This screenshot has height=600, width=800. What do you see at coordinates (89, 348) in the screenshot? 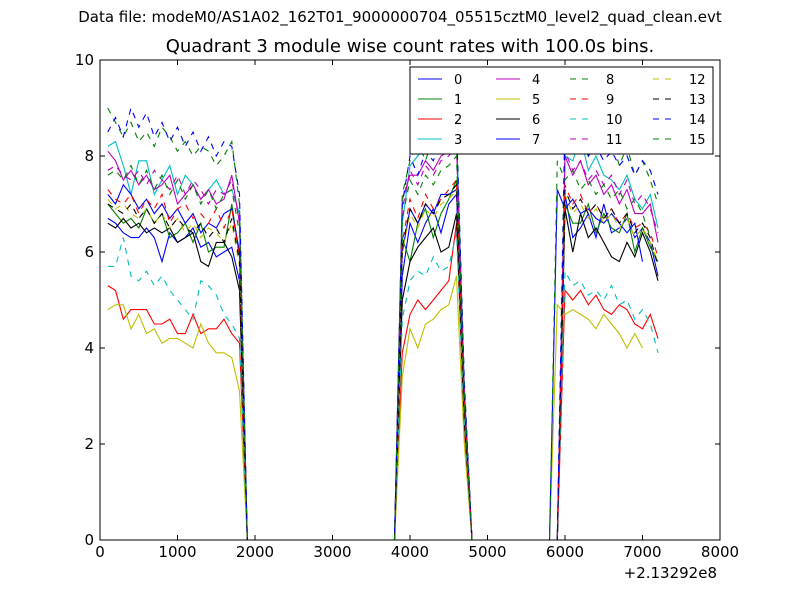
I see `y-tick-label: 4` at bounding box center [89, 348].